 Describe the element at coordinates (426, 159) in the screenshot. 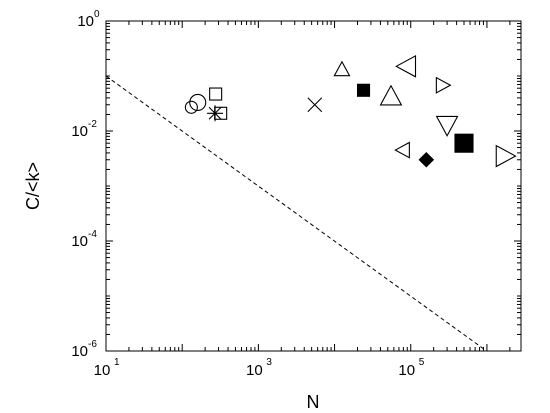

I see `data-point-diamond` at that location.